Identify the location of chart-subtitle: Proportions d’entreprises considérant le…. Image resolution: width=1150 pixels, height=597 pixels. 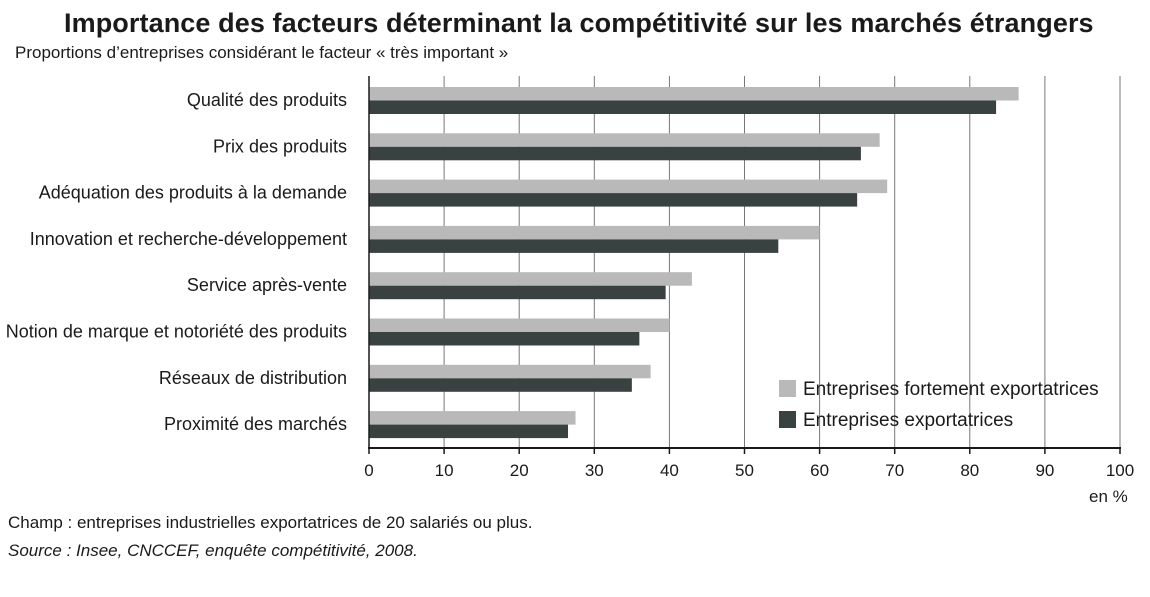
(262, 52).